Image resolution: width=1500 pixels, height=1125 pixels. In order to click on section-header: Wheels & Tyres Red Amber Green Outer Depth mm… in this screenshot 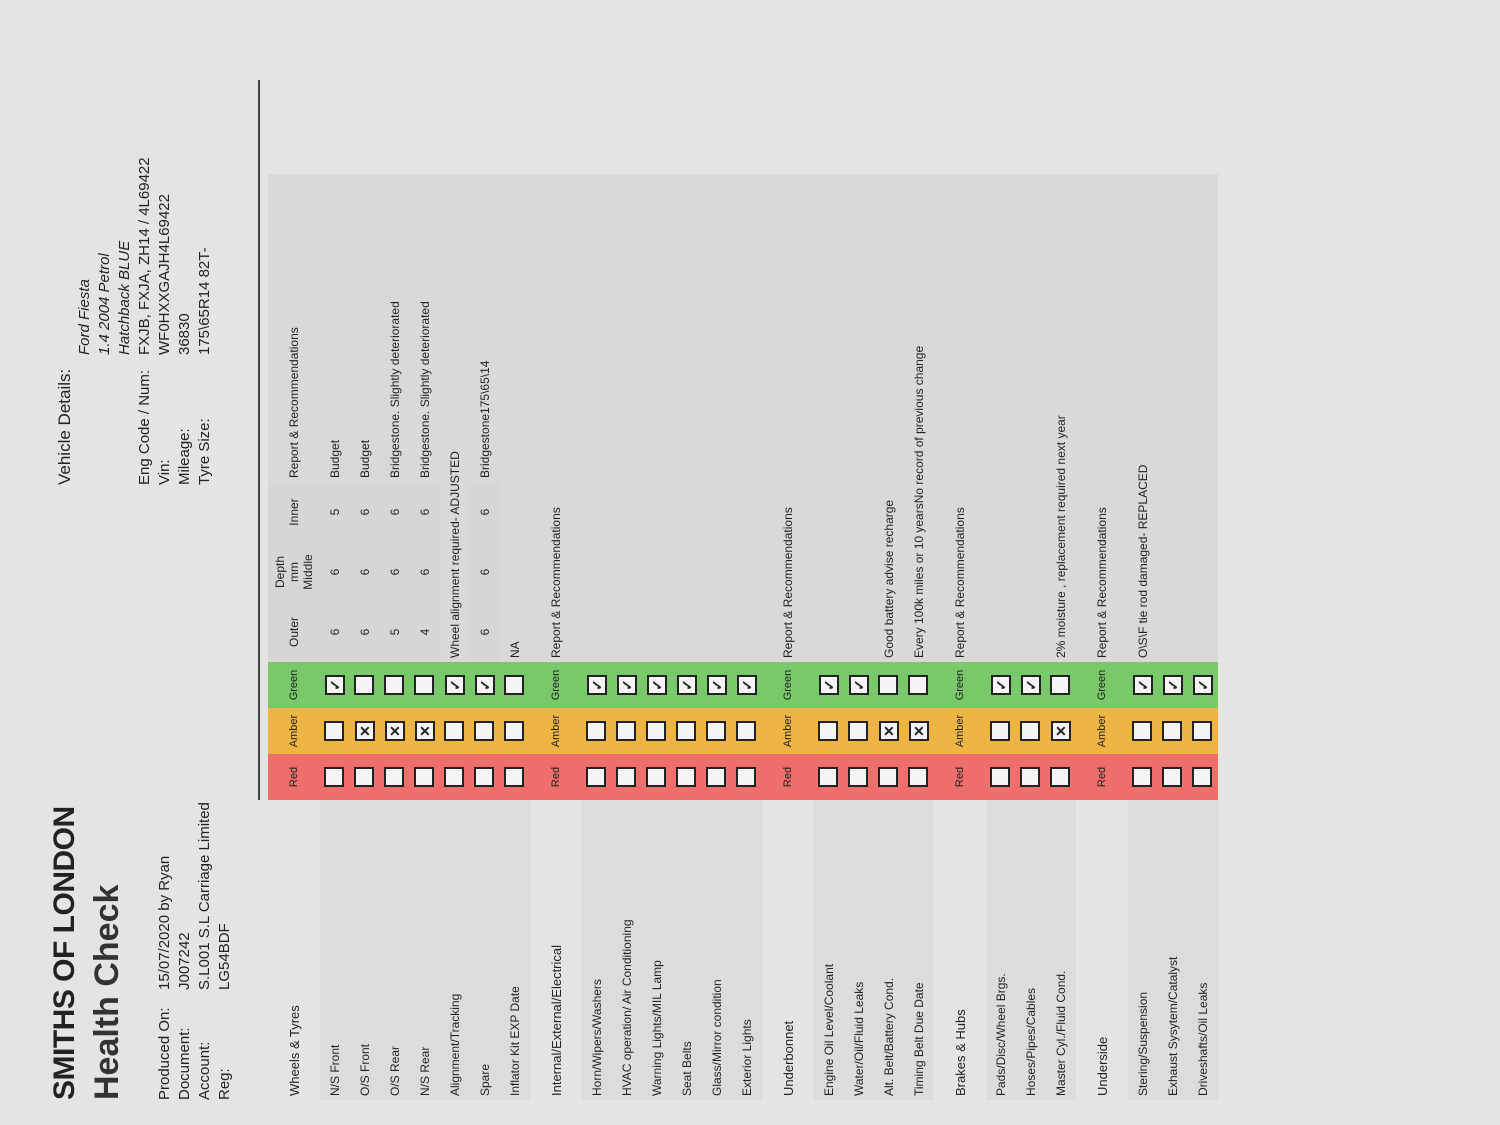, I will do `click(294, 637)`.